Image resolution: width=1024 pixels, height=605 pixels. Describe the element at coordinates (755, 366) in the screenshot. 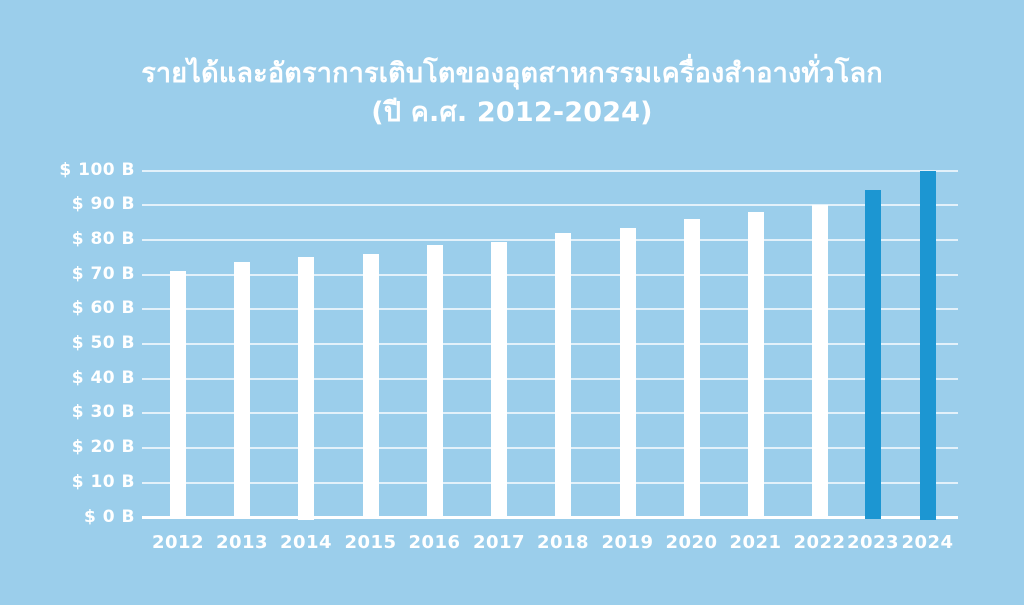

I see `bar-2021` at that location.